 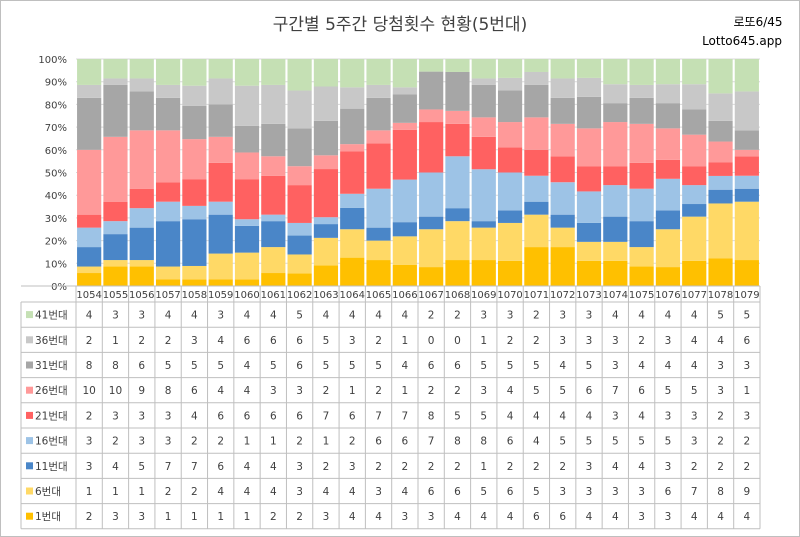 I want to click on x-tick-label: 1061, so click(x=273, y=295).